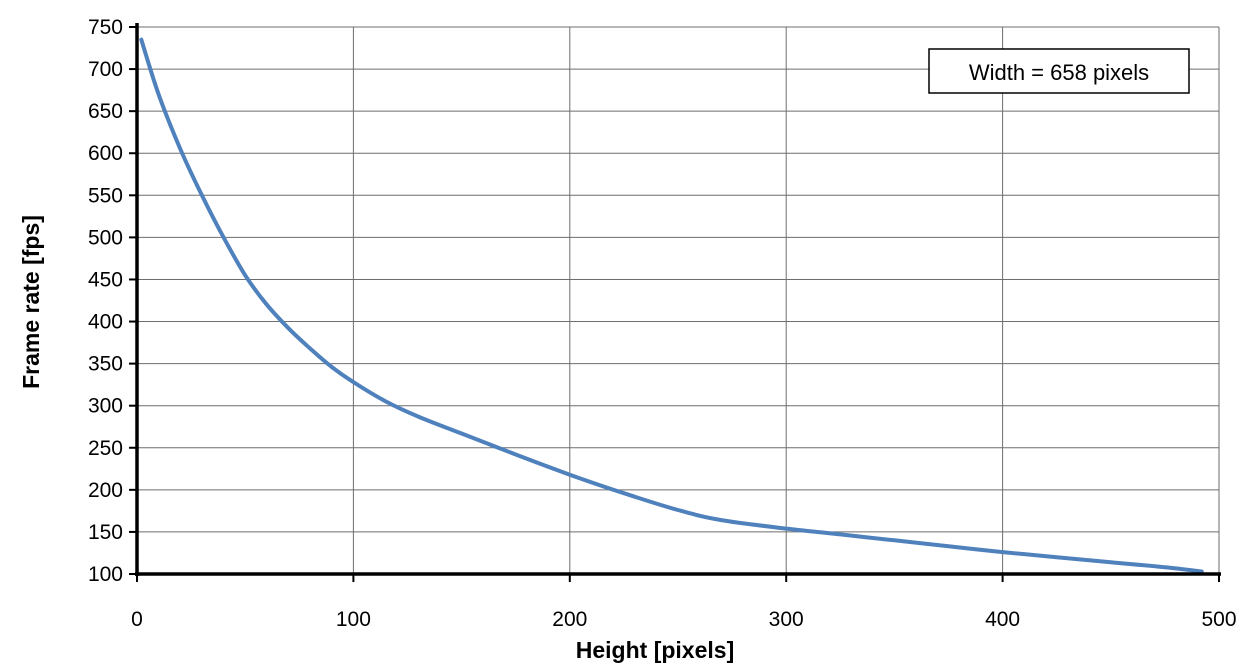 This screenshot has height=669, width=1257. What do you see at coordinates (105, 532) in the screenshot?
I see `y-tick-label: 150` at bounding box center [105, 532].